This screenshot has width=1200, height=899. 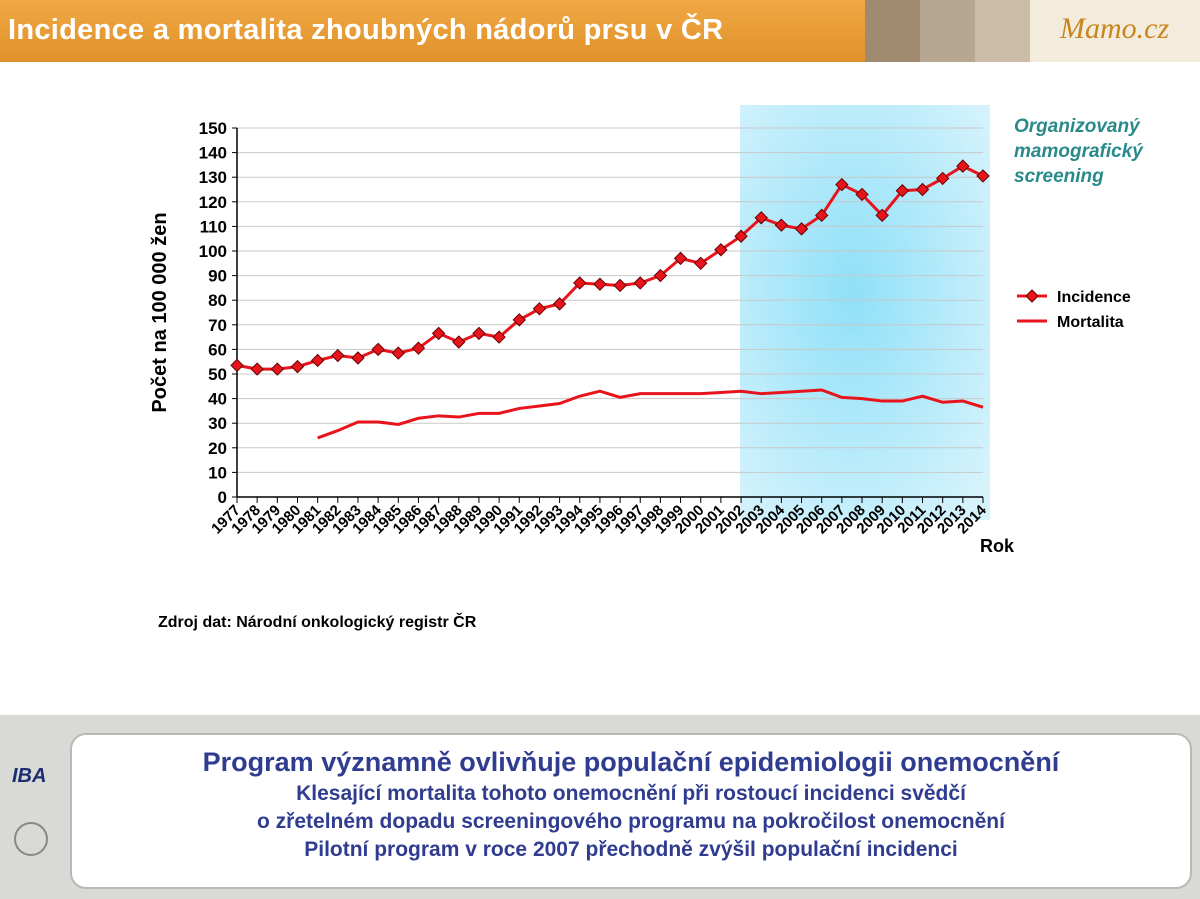 I want to click on logo: Mamo.cz, so click(x=1115, y=28).